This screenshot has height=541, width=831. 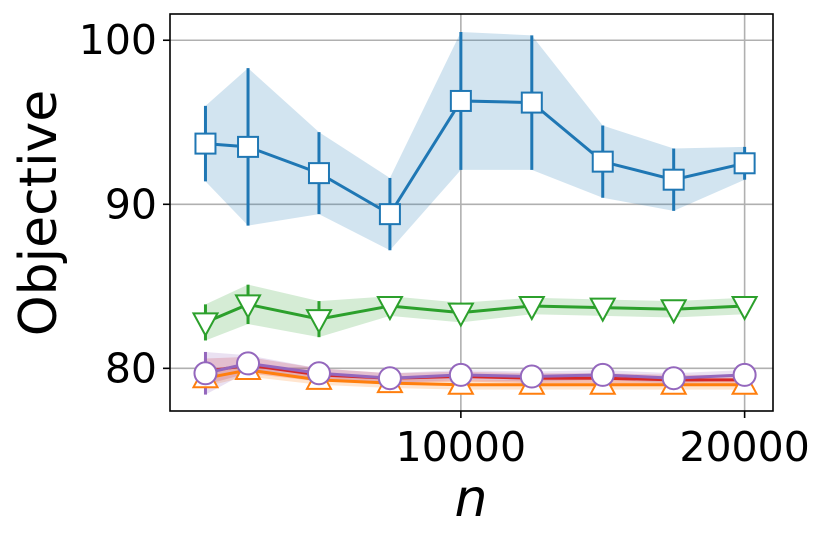 I want to click on purple-circles-band, so click(x=475, y=373).